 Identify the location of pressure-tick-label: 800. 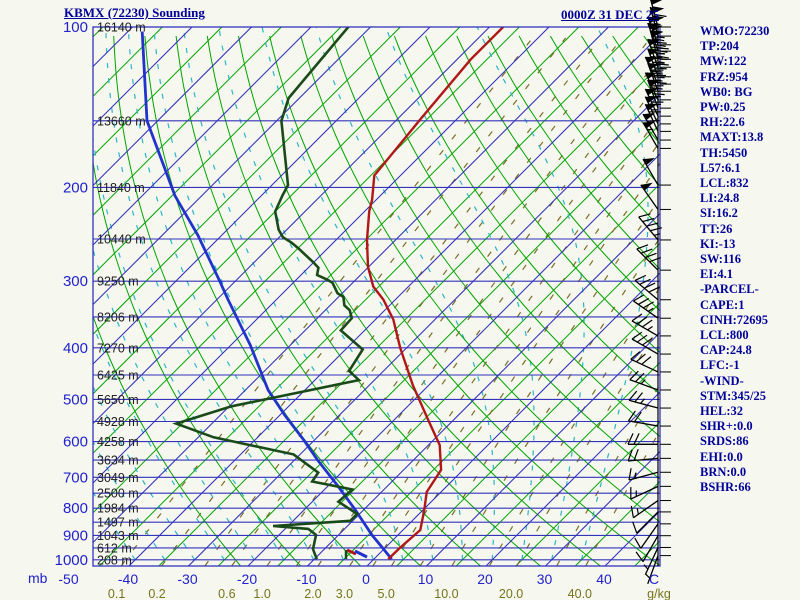
(75, 508).